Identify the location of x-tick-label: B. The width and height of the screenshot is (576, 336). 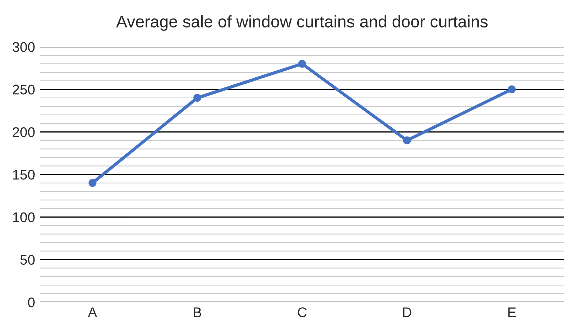
(198, 313).